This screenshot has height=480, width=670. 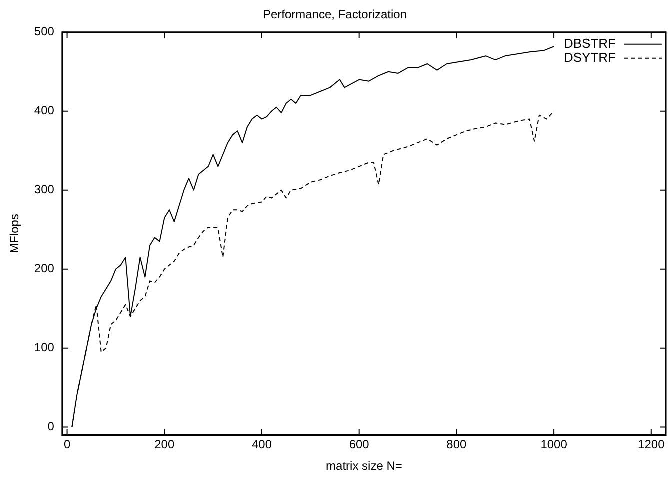 I want to click on y-tick-label: 400, so click(x=44, y=111).